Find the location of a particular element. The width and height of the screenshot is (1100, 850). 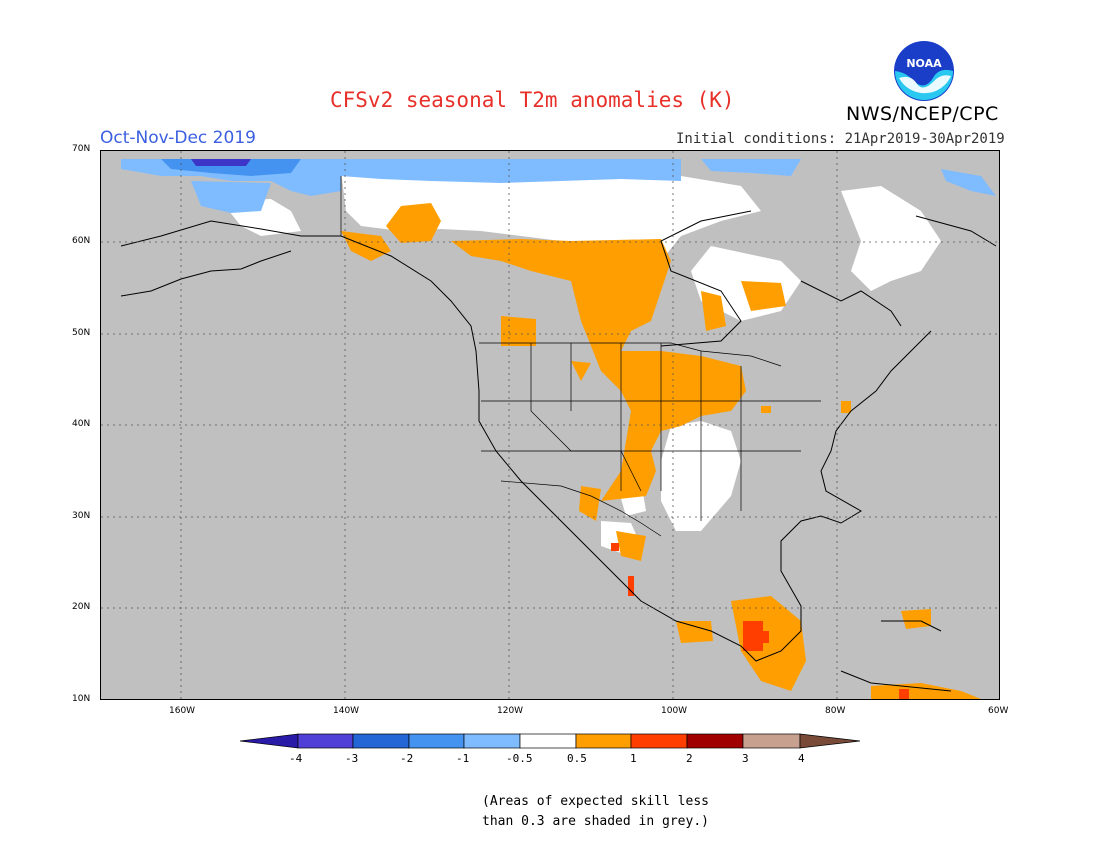

lon-label: 140W is located at coordinates (346, 711).